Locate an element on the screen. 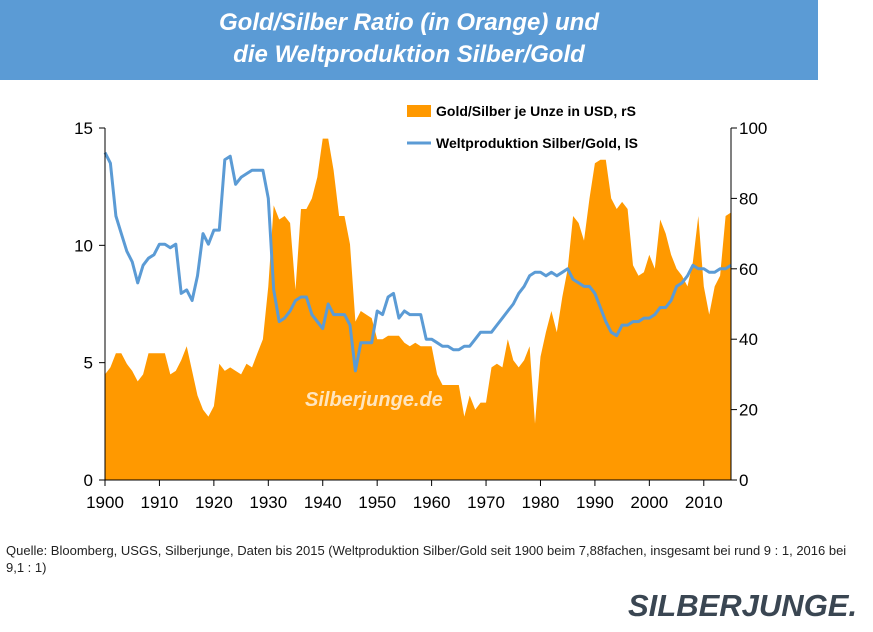  x-tick-label: 1910 is located at coordinates (160, 502).